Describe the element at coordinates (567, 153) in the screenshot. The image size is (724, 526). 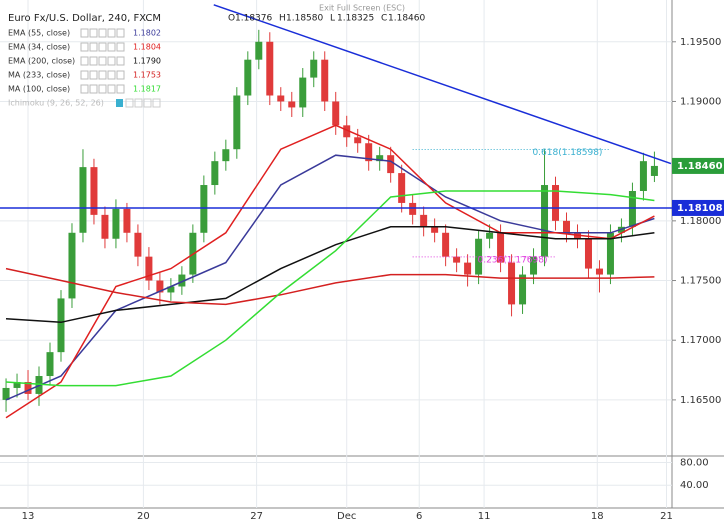
I see `fib-label: 0.618(1.18598)` at that location.